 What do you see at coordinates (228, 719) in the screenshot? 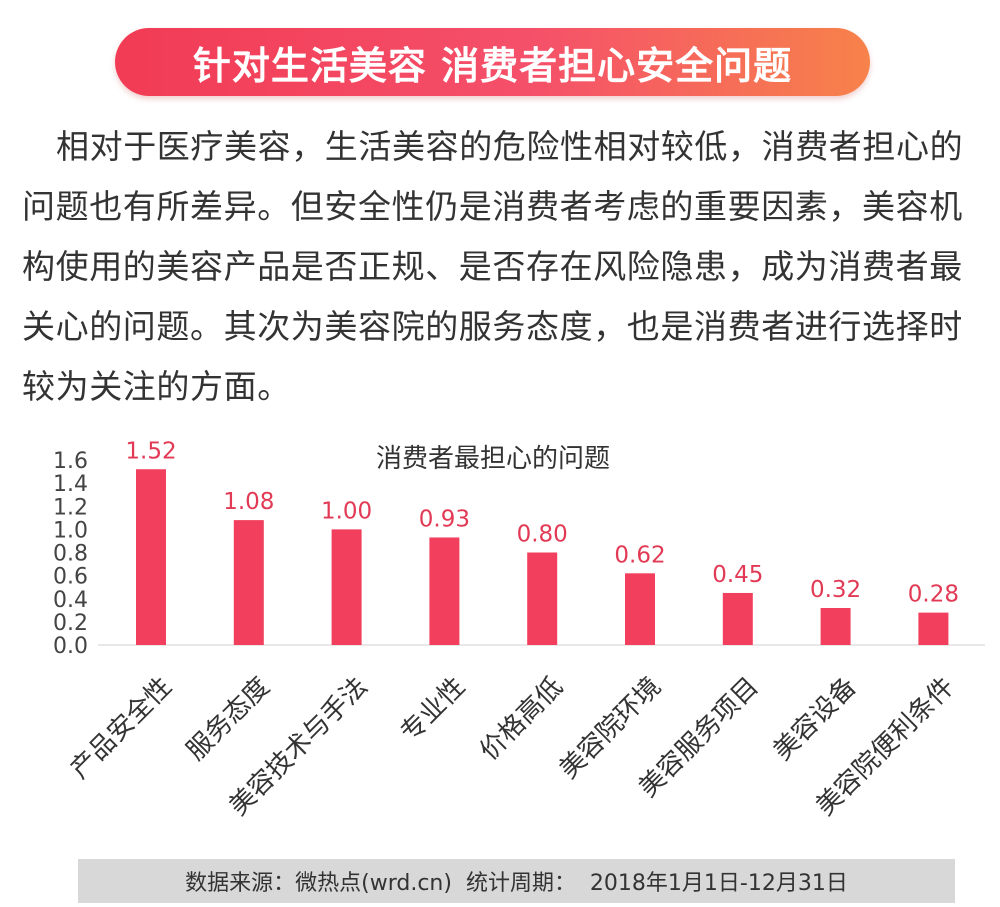
I see `x-tick-label: 服务态度` at bounding box center [228, 719].